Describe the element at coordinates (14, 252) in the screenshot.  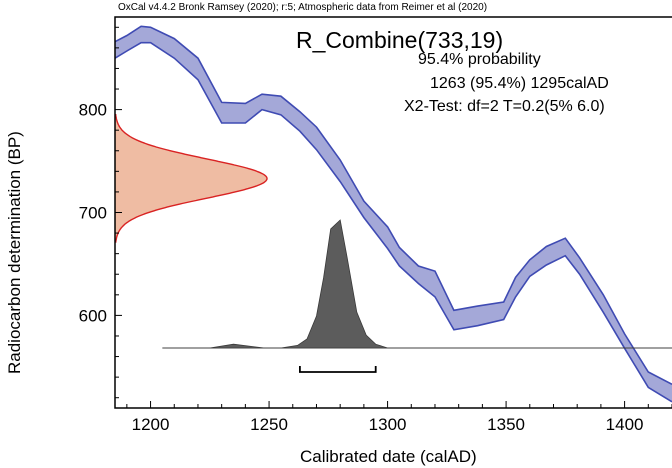
I see `y-axis-label: Radiocarbon determination (BP)` at that location.